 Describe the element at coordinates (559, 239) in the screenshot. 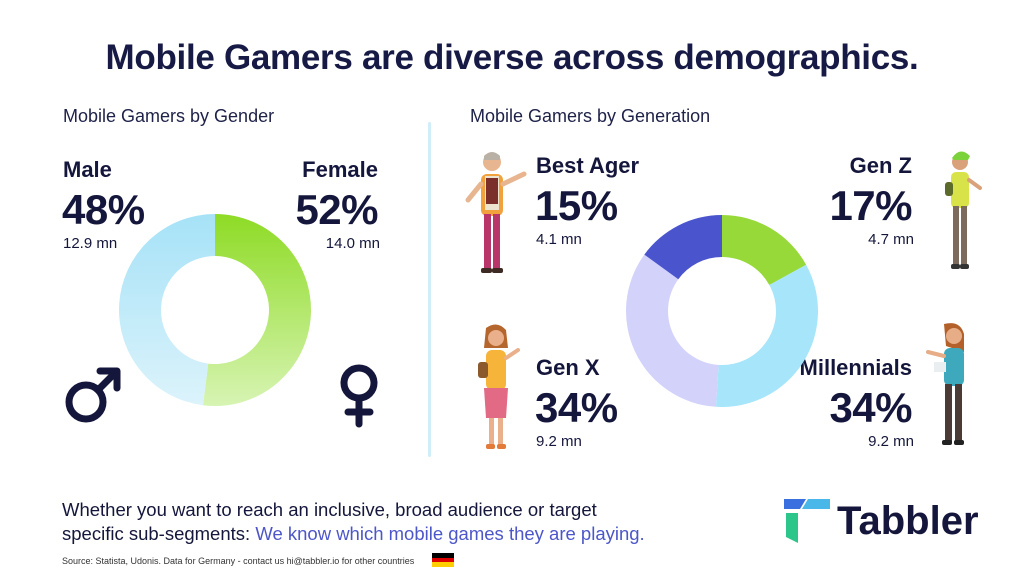

I see `best-ager-count: 4.1 mn` at that location.